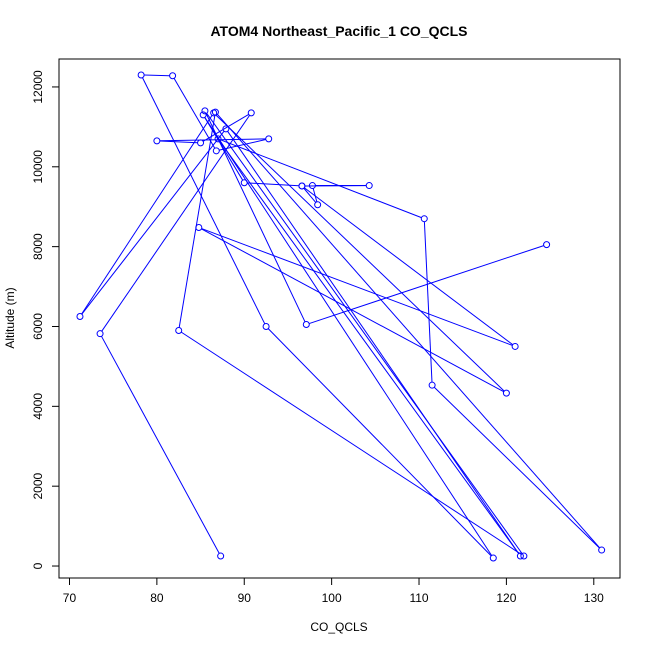 Image resolution: width=650 pixels, height=650 pixels. What do you see at coordinates (245, 598) in the screenshot?
I see `x-tick-label: 90` at bounding box center [245, 598].